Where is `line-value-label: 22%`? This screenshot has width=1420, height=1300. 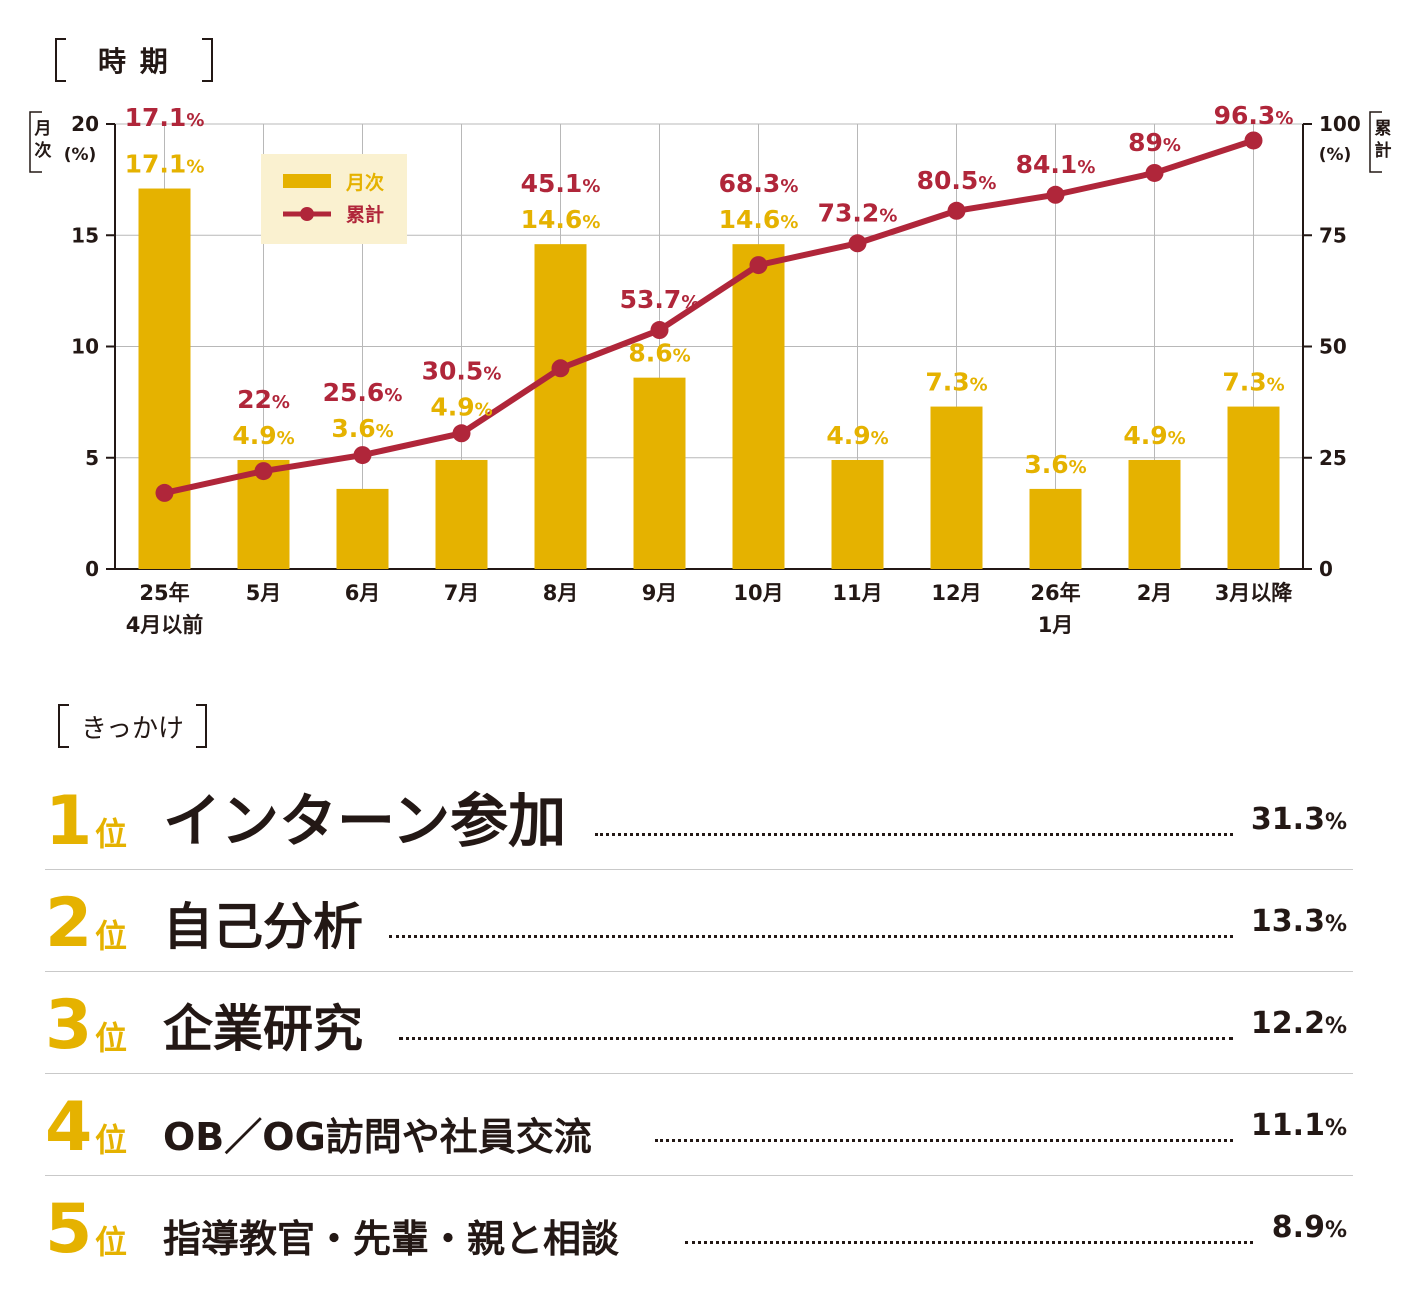 line-value-label: 22% is located at coordinates (263, 399).